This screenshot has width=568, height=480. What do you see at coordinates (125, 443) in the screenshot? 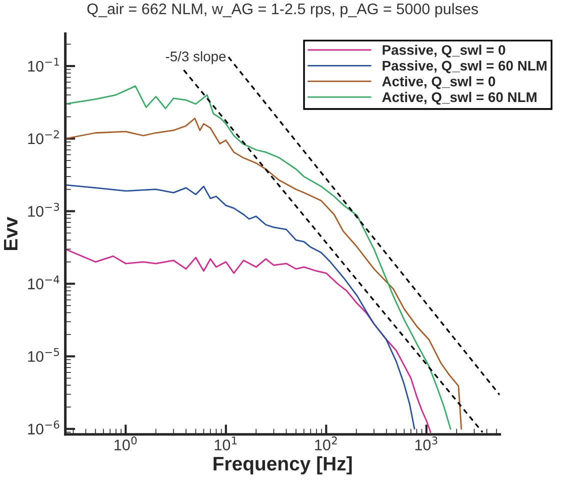
I see `x-tick-label: 10$^{0}$` at bounding box center [125, 443].